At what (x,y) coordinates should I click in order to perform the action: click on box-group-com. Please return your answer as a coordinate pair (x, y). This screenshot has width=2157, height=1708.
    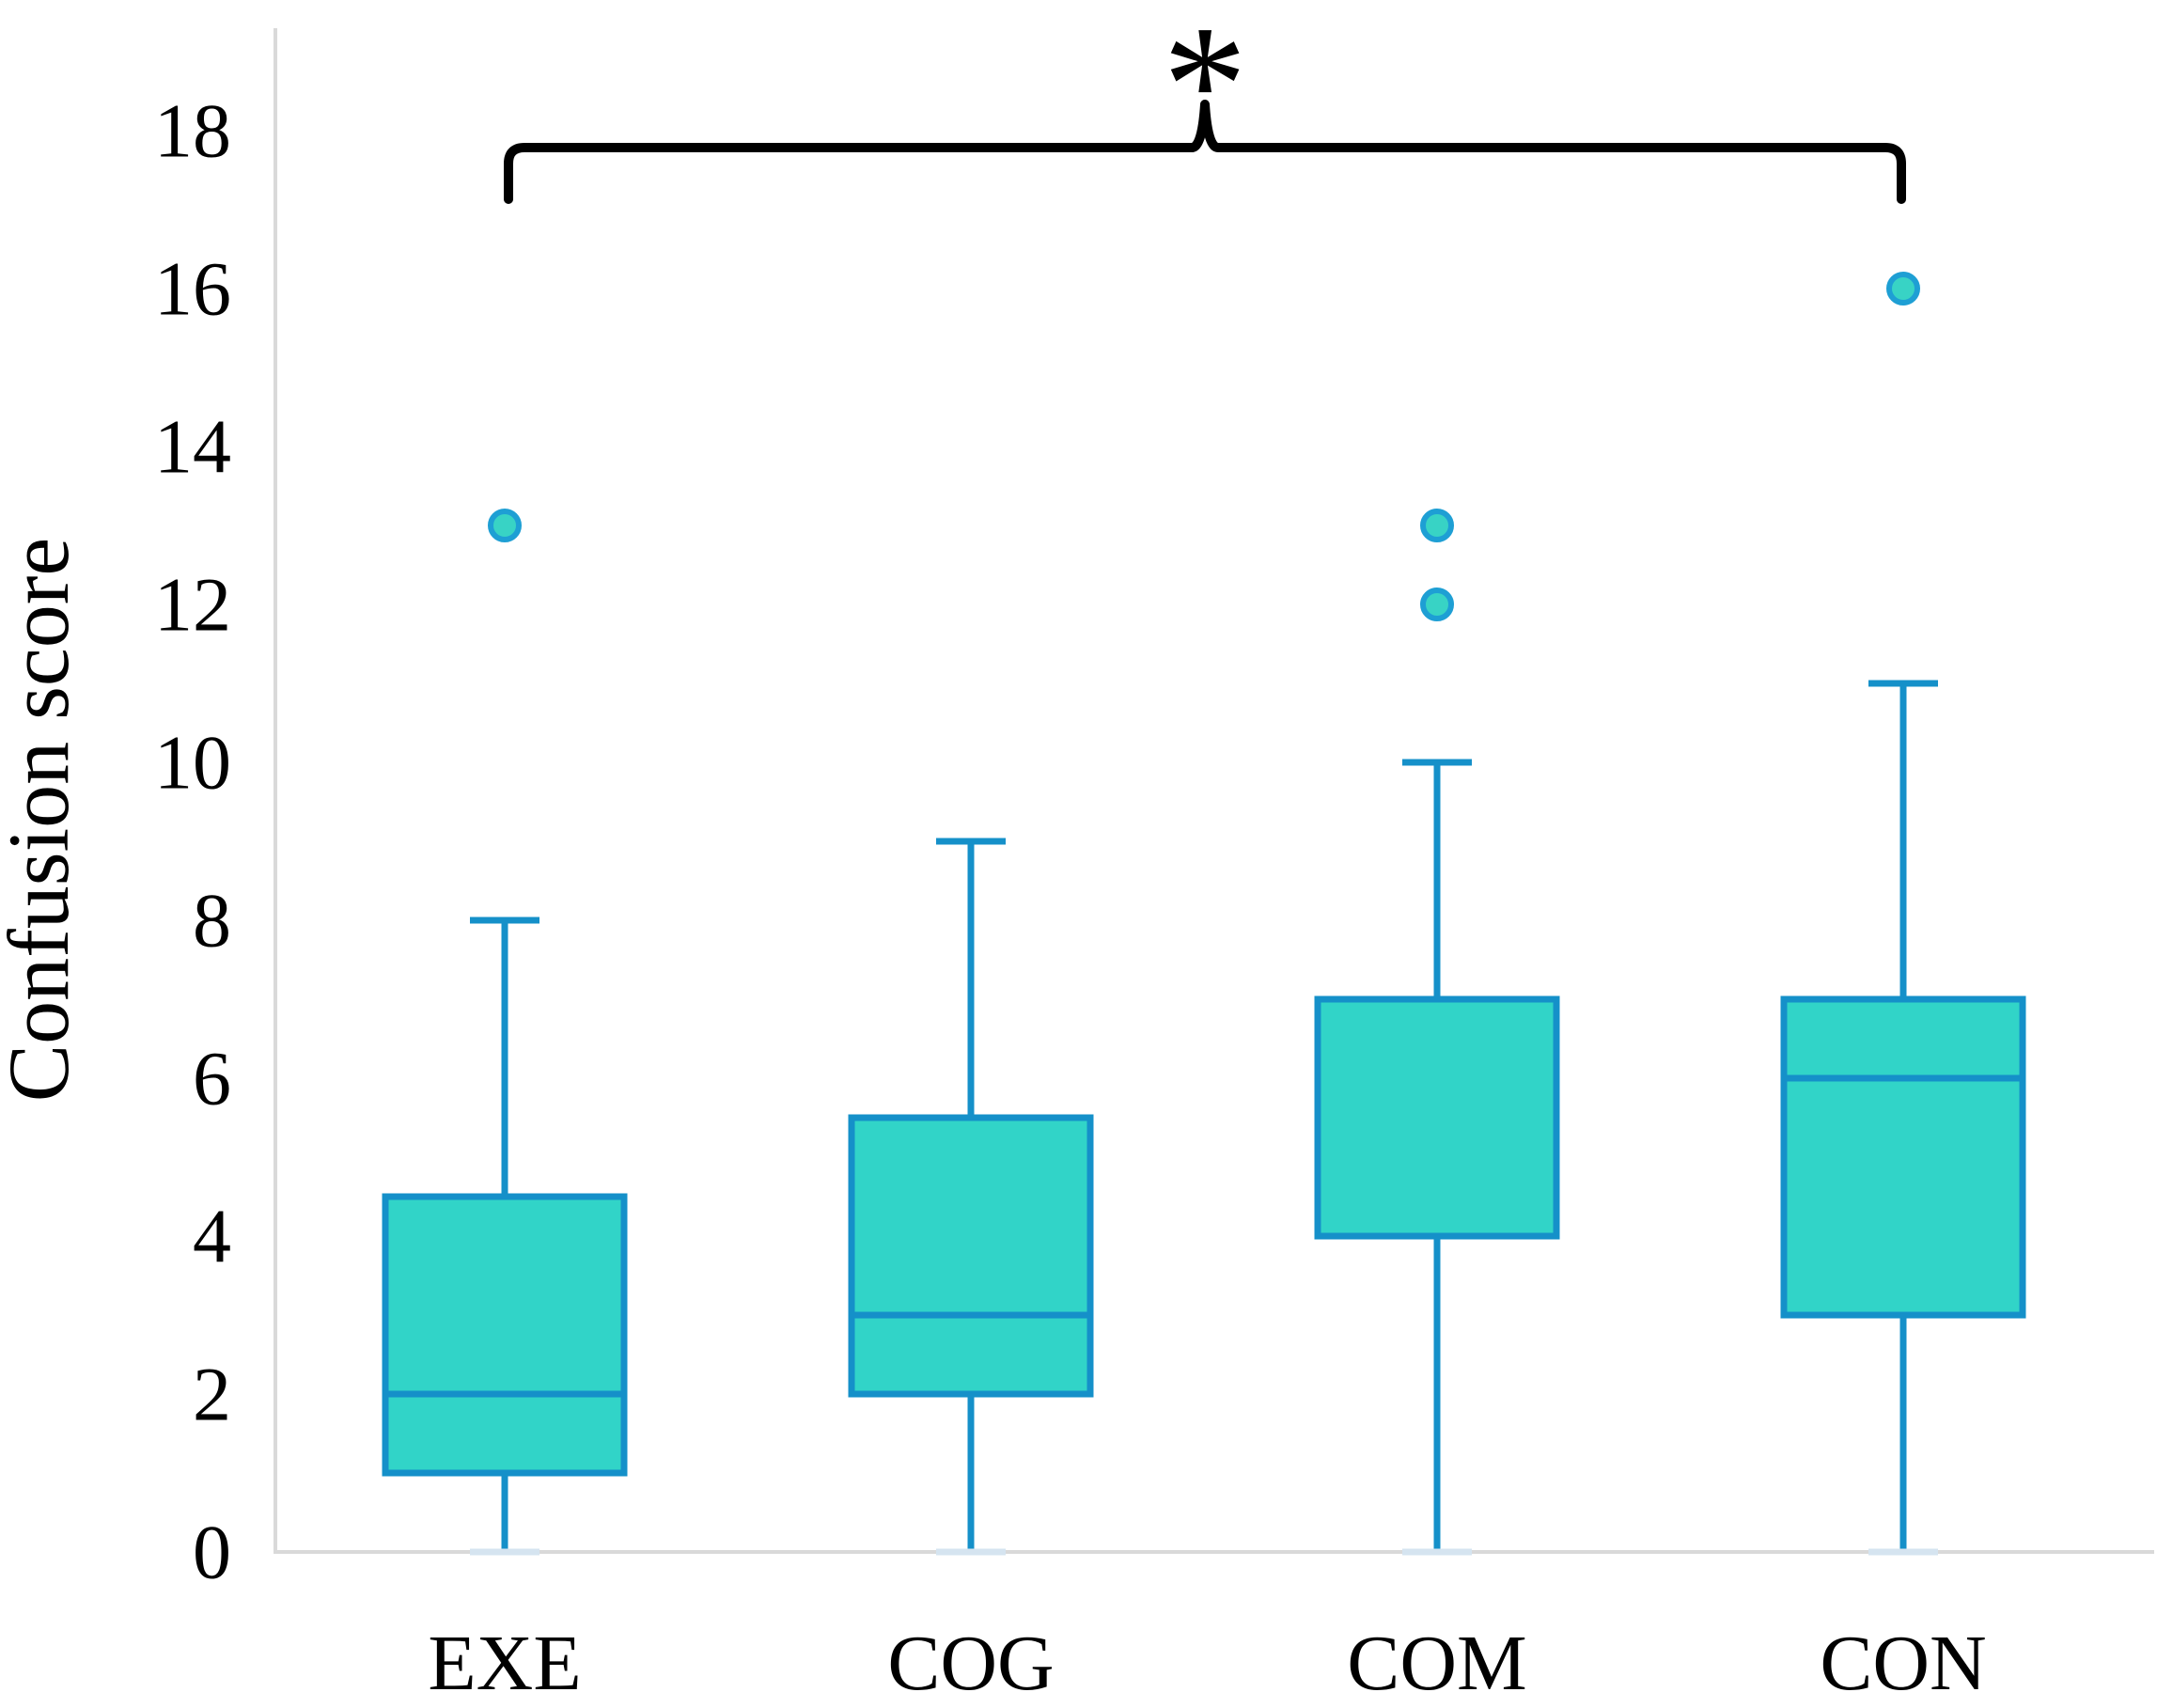
    Looking at the image, I should click on (1437, 1032).